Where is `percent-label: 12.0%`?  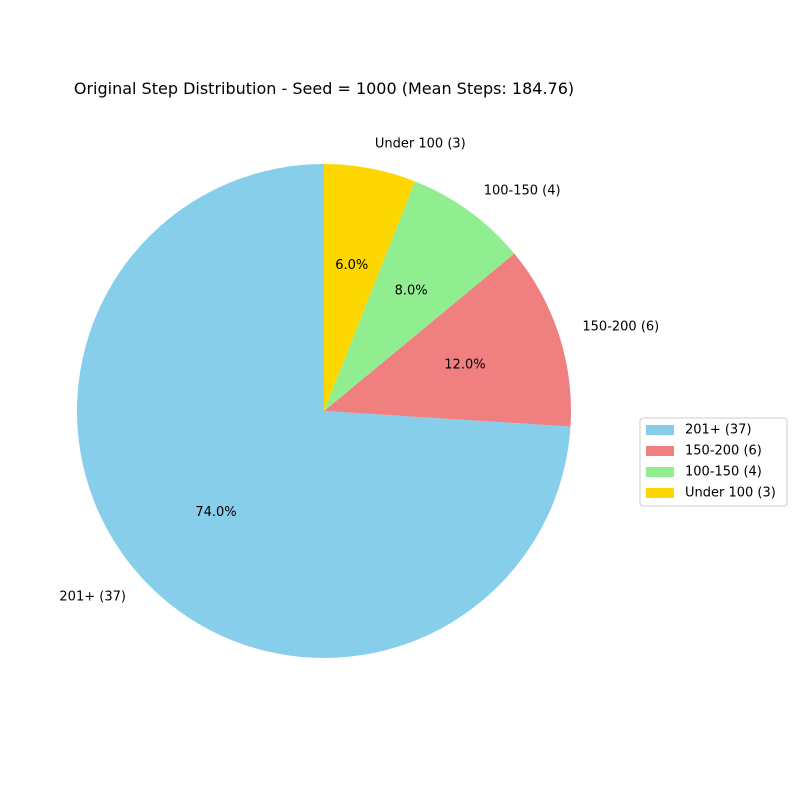 percent-label: 12.0% is located at coordinates (464, 365).